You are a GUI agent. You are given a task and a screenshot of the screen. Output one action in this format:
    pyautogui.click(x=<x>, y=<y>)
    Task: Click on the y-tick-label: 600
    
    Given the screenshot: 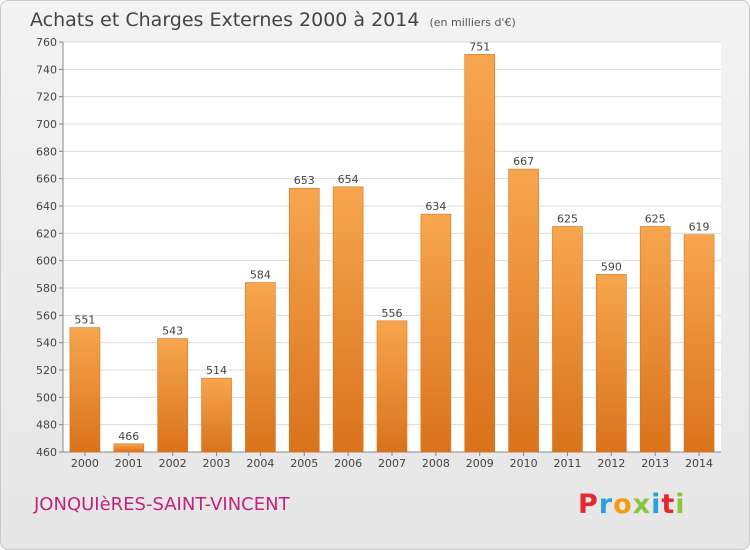 What is the action you would take?
    pyautogui.click(x=46, y=261)
    